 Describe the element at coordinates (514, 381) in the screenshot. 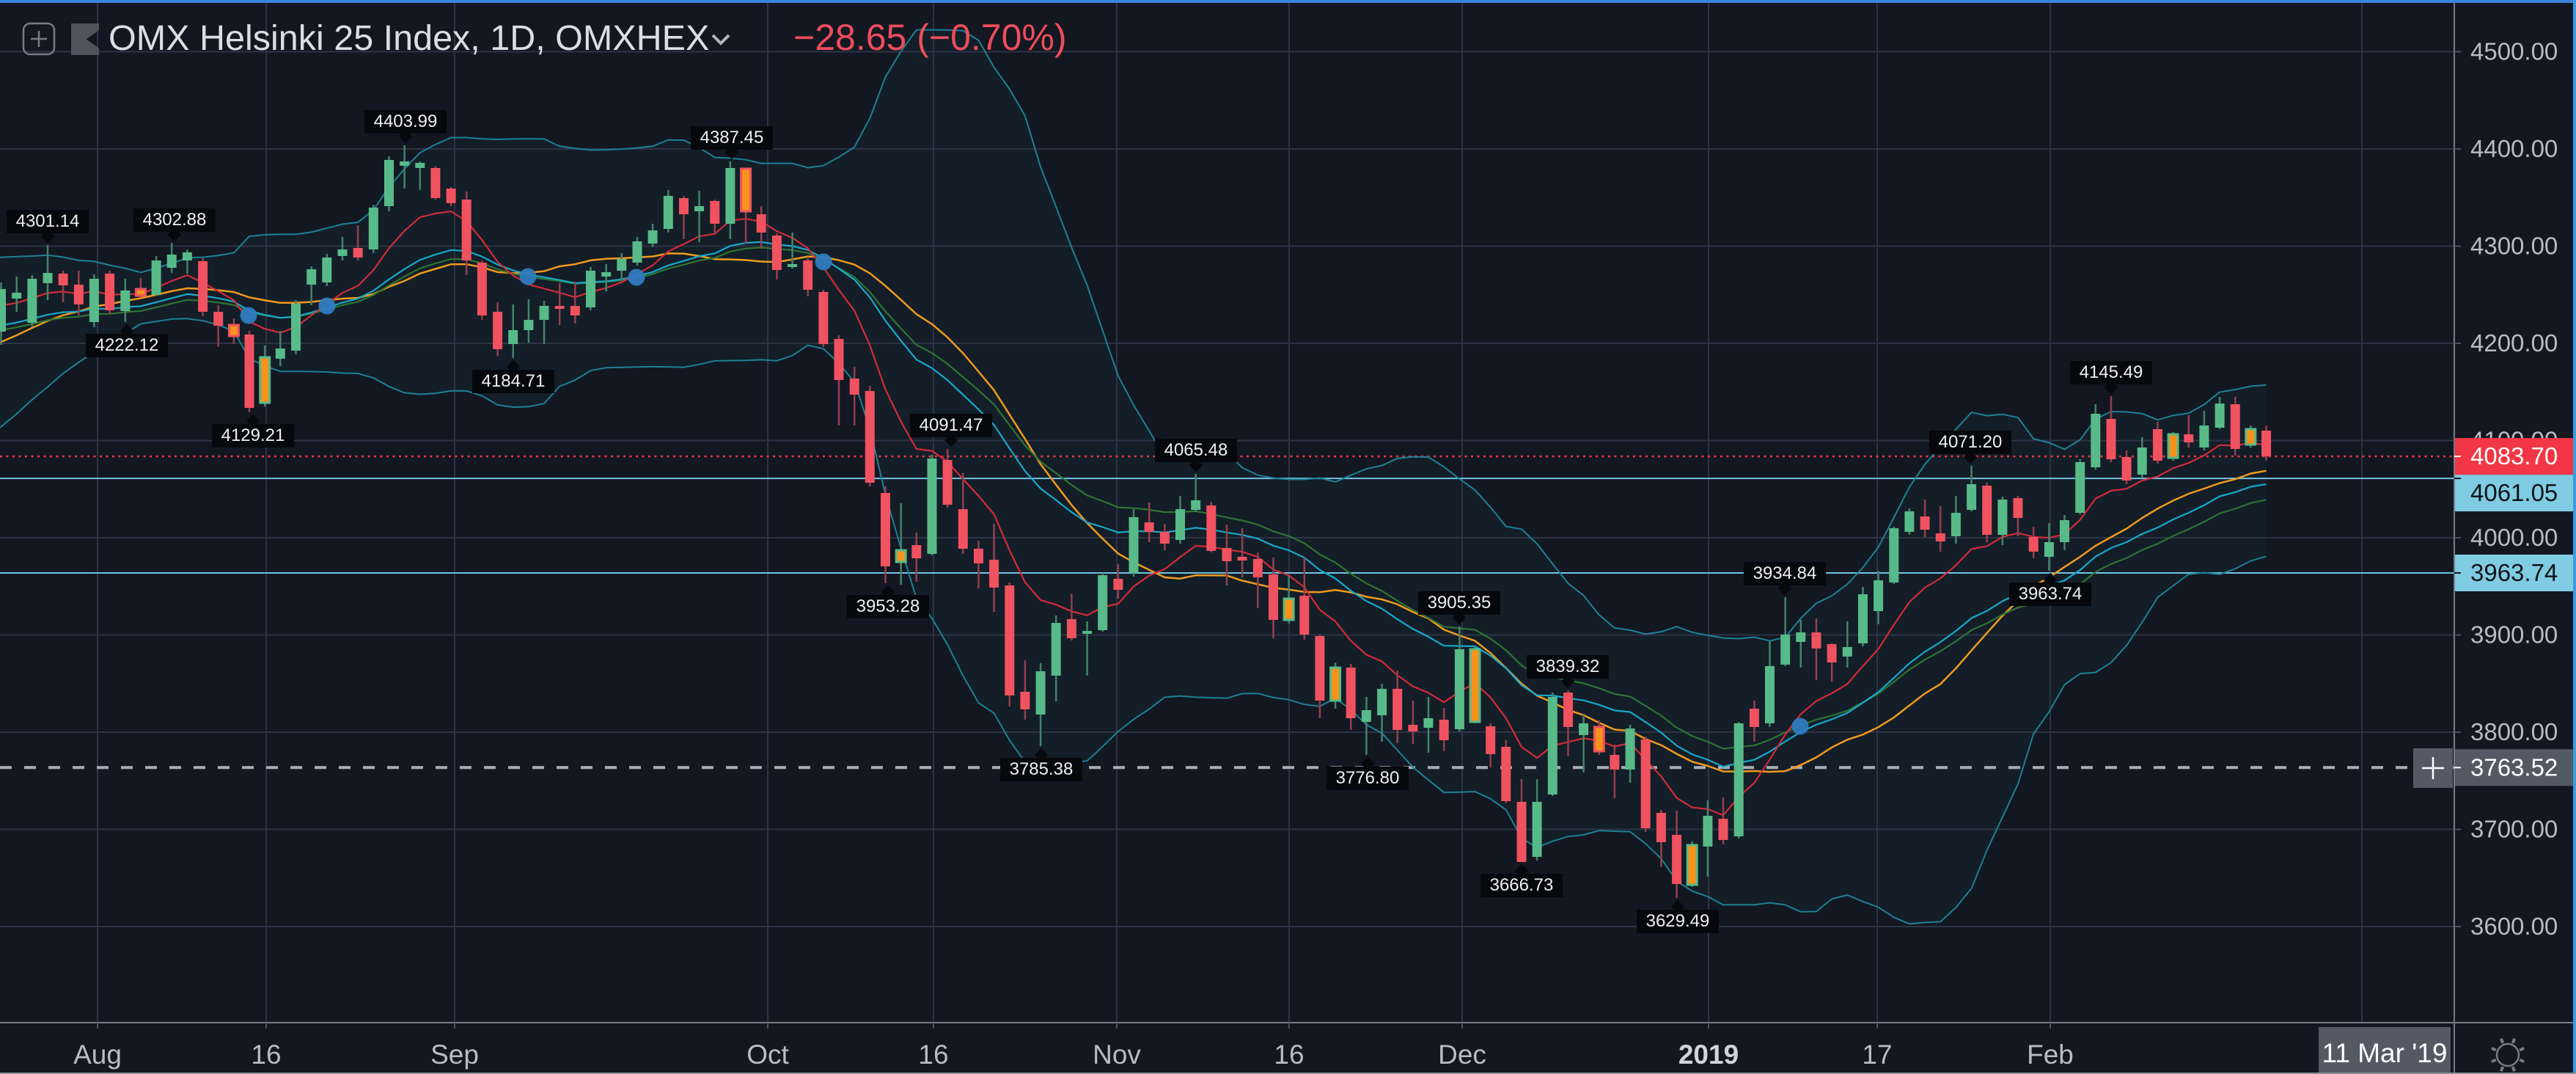

I see `svg-text: 4184.71` at that location.